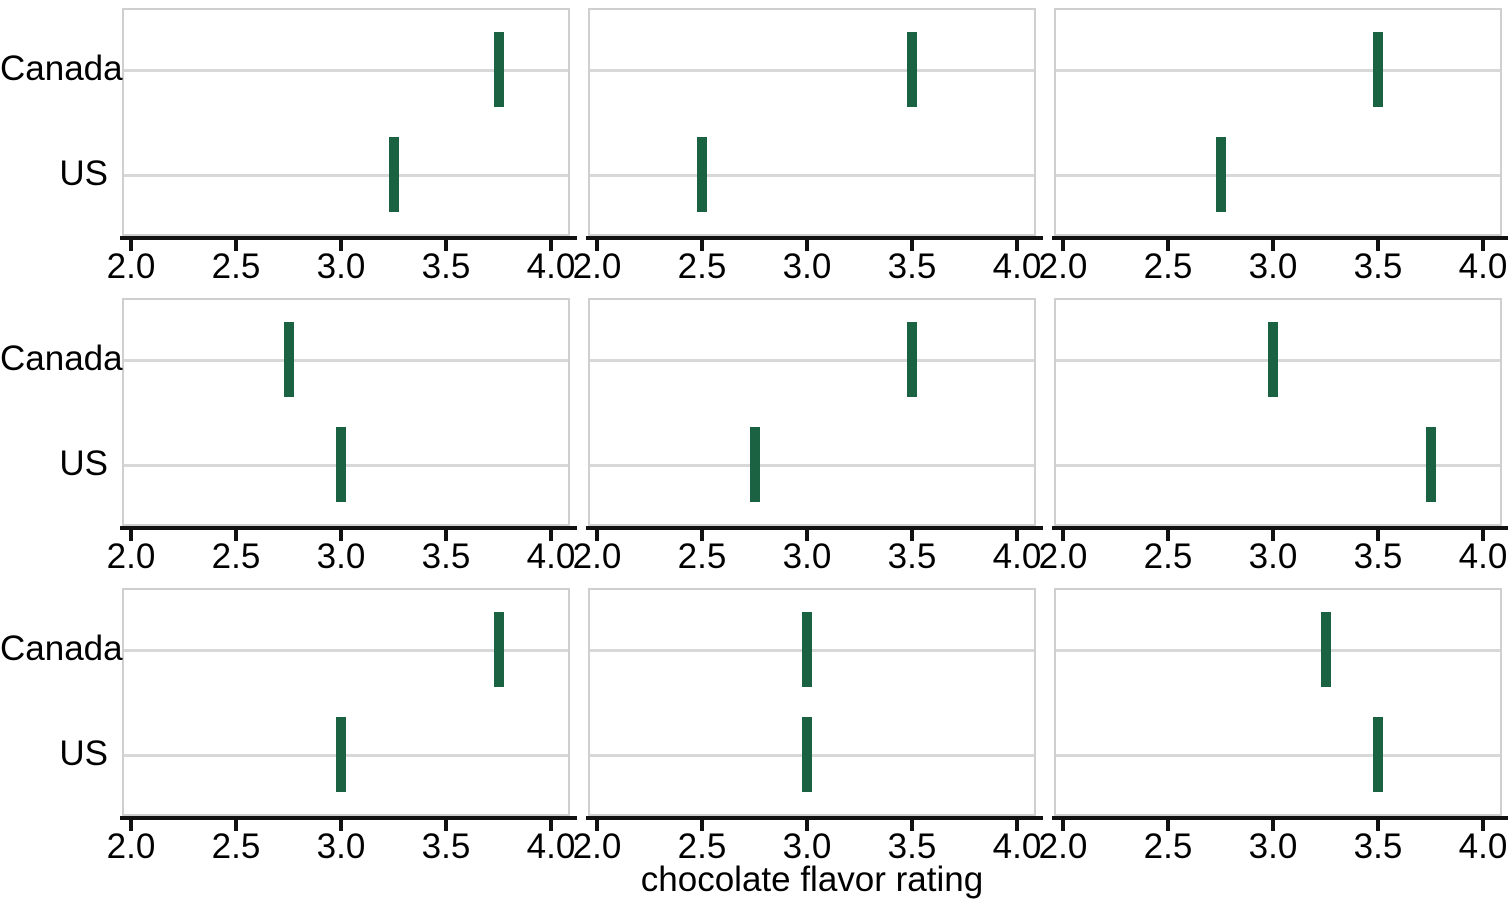  Describe the element at coordinates (346, 412) in the screenshot. I see `facet-panel-r2c1` at that location.